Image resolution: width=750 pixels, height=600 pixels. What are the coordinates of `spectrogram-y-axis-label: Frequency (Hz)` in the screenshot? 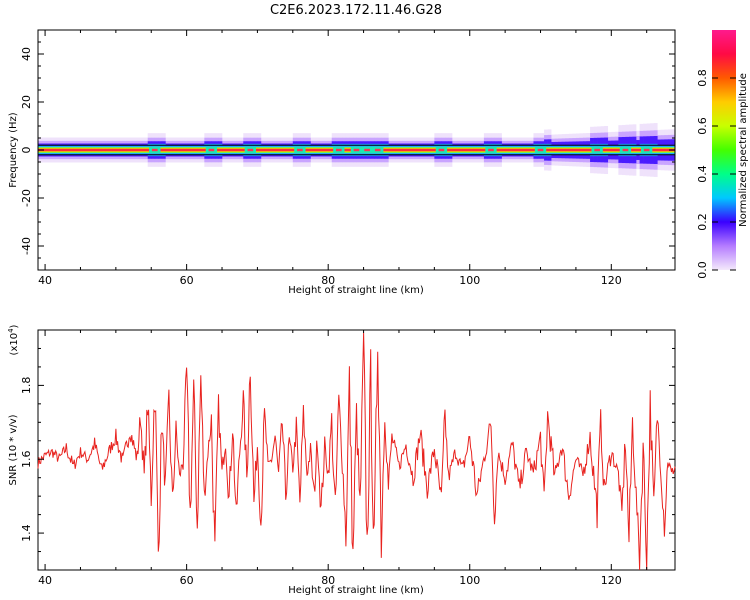 It's located at (13, 150).